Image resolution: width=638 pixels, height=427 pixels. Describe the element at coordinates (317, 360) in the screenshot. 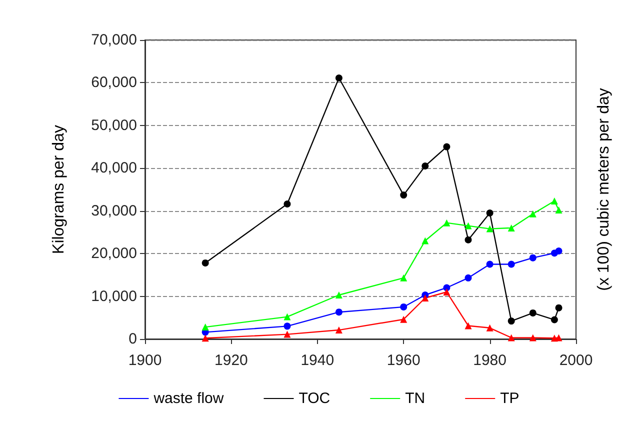

I see `x-tick-label: 1940` at that location.